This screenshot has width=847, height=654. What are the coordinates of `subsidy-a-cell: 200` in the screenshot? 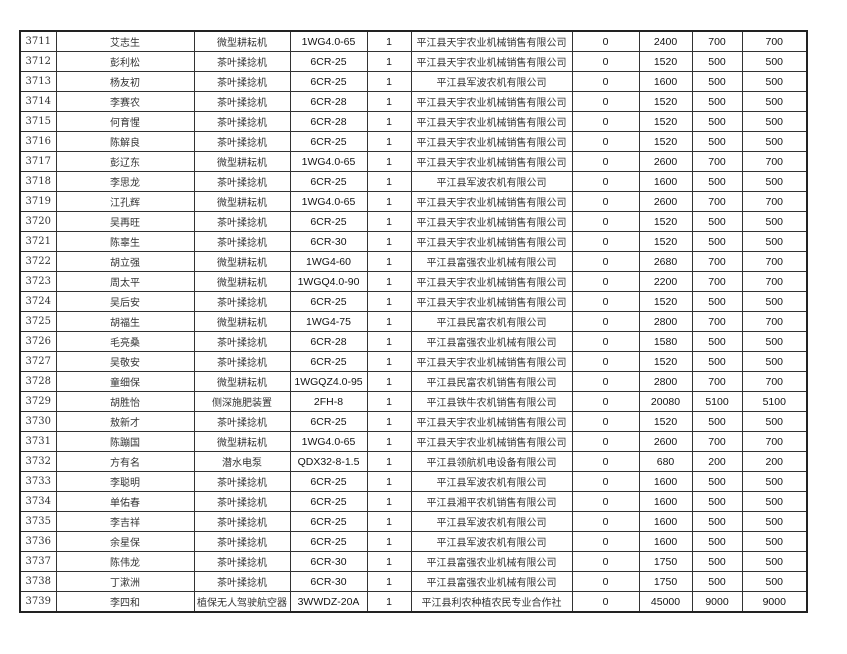 It's located at (717, 461).